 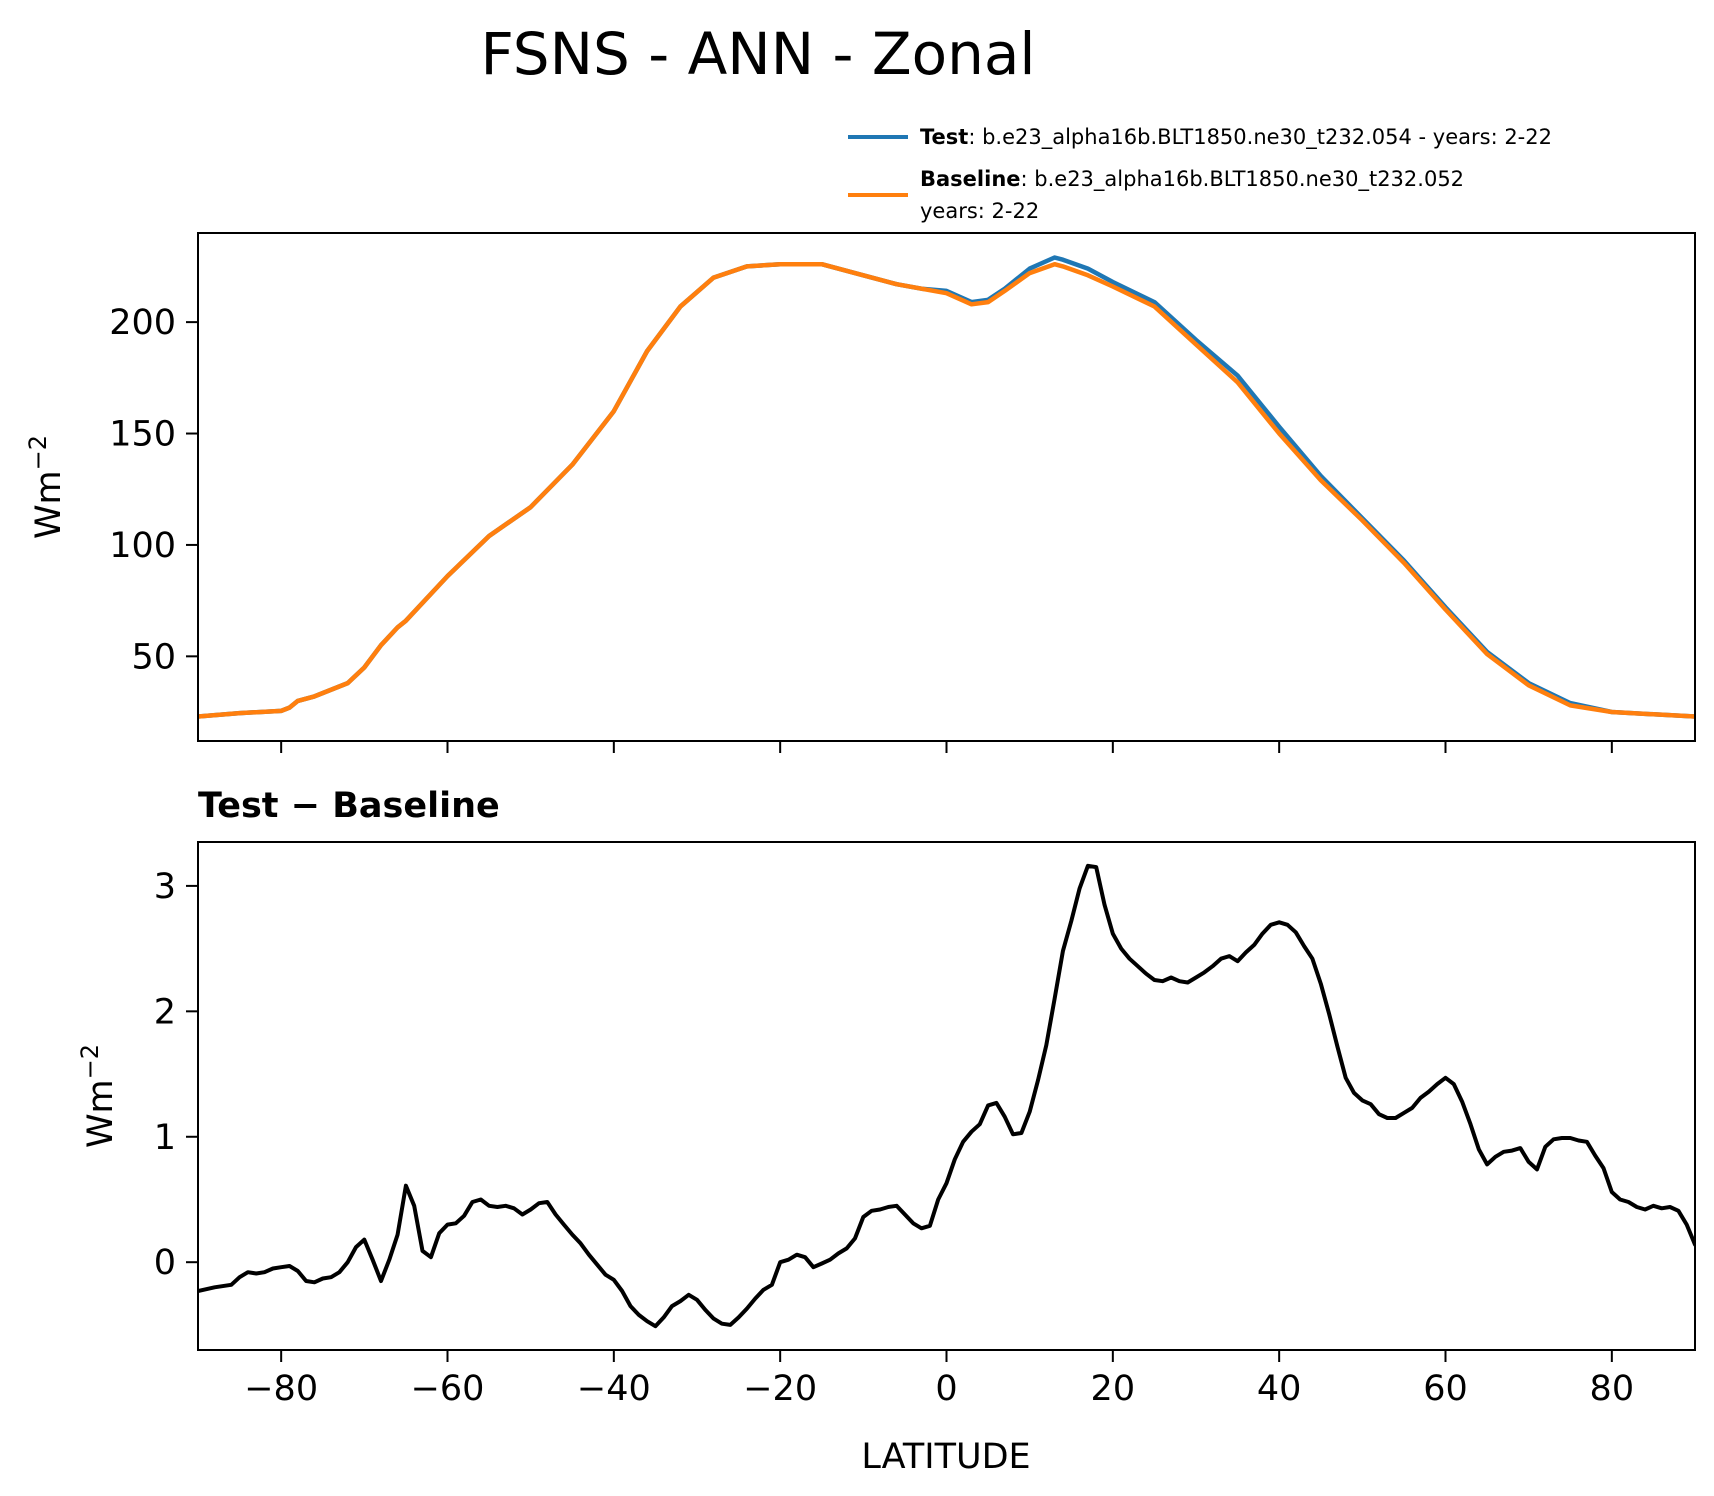 What do you see at coordinates (946, 1389) in the screenshot?
I see `x-tick-label: 0` at bounding box center [946, 1389].